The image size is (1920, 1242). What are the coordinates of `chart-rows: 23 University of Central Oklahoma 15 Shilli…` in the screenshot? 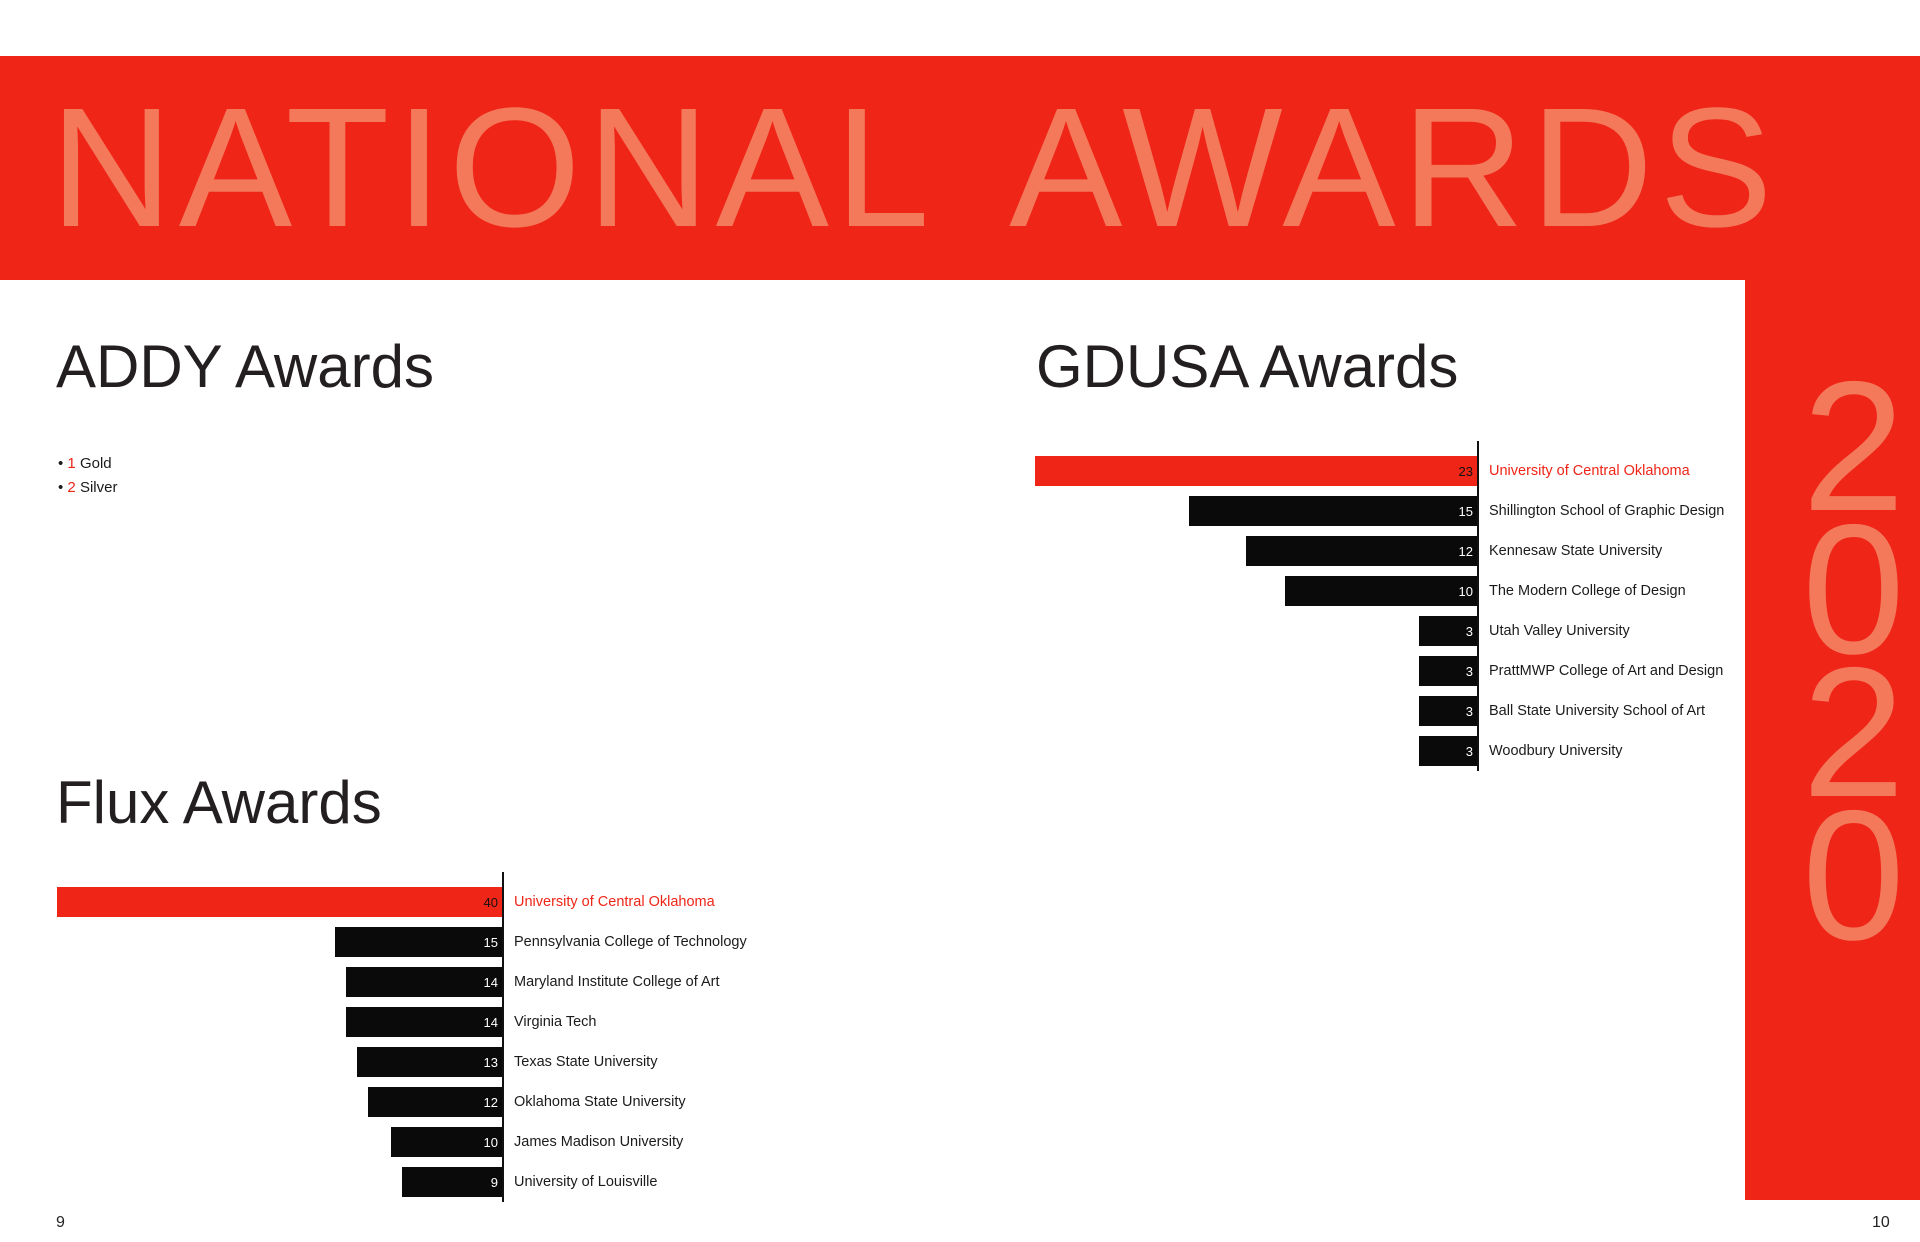 It's located at (1379, 606).